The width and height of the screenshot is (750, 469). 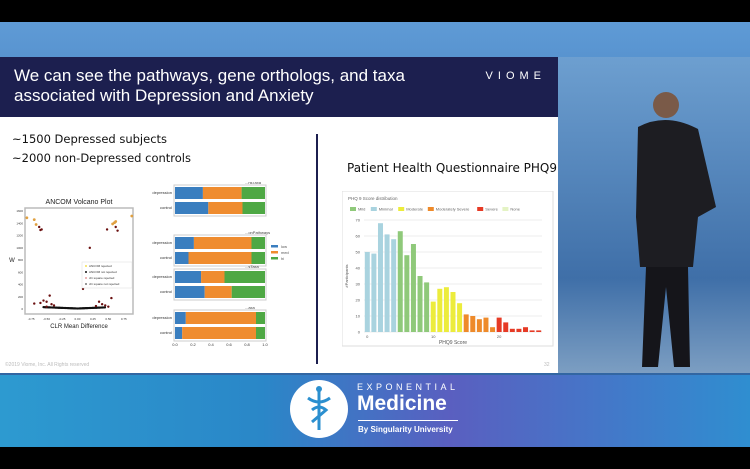 I want to click on volcano-ylabel: W, so click(x=12, y=261).